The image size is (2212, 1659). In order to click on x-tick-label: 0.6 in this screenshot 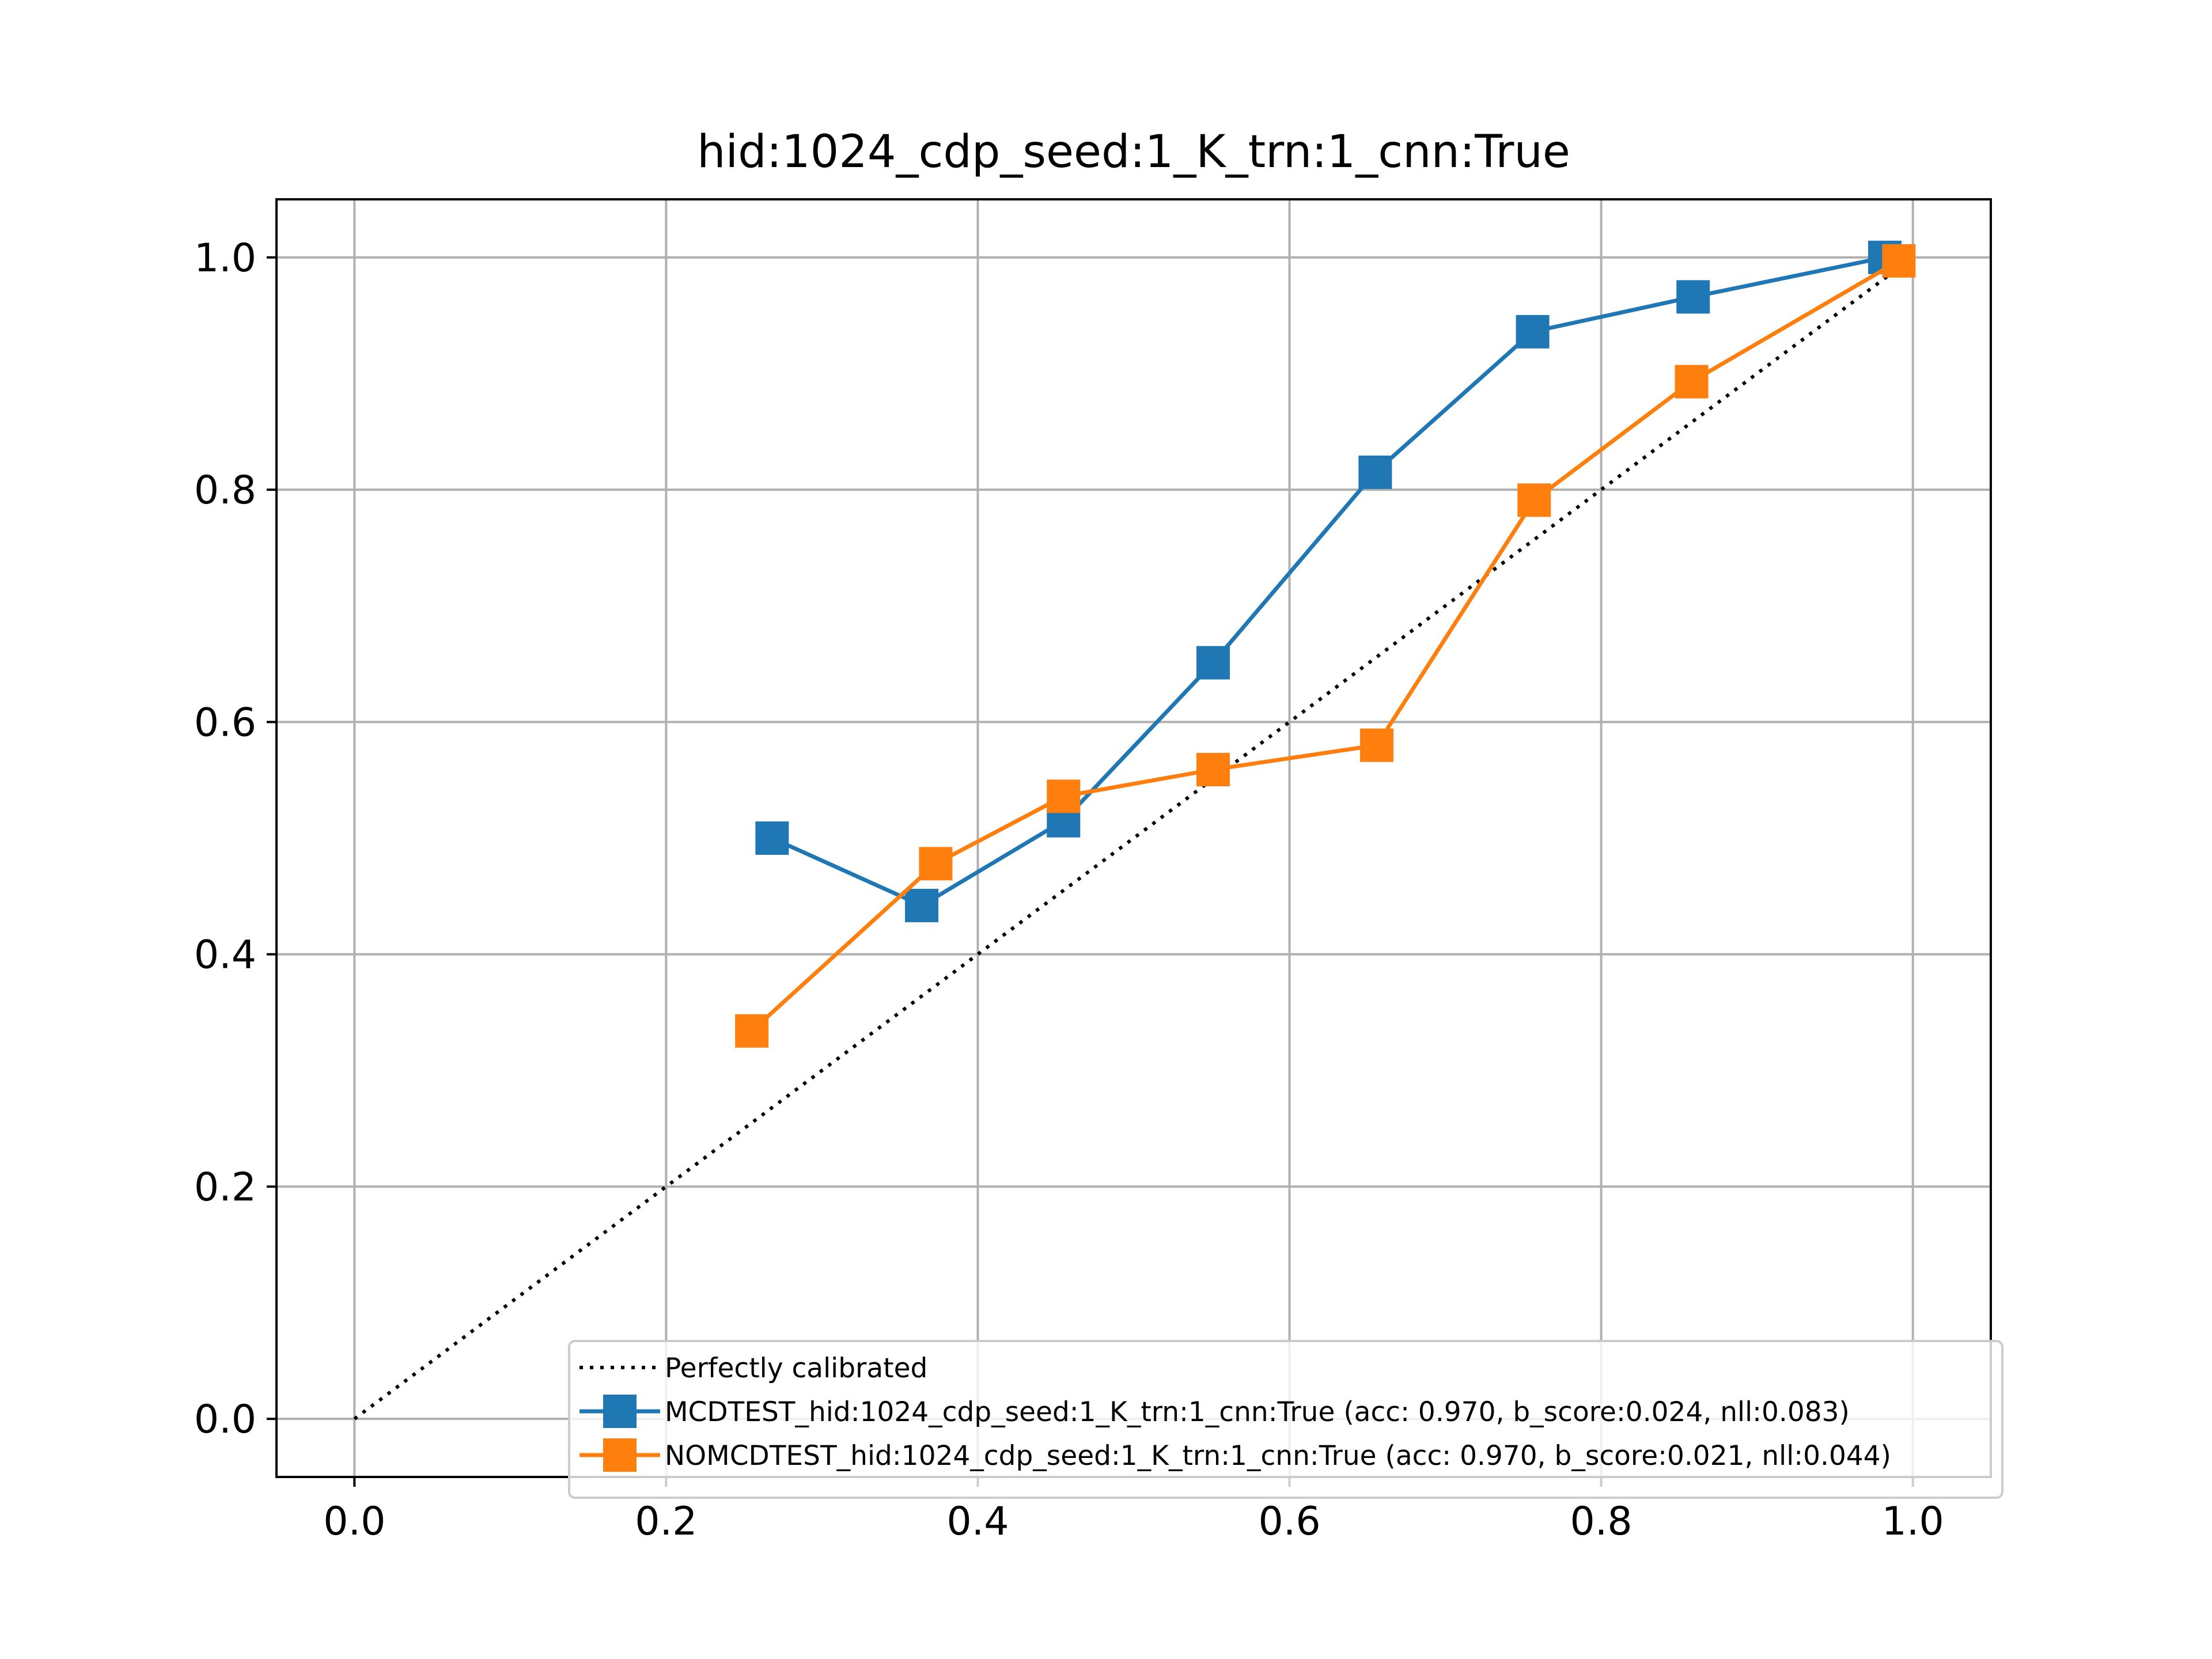, I will do `click(1289, 1521)`.